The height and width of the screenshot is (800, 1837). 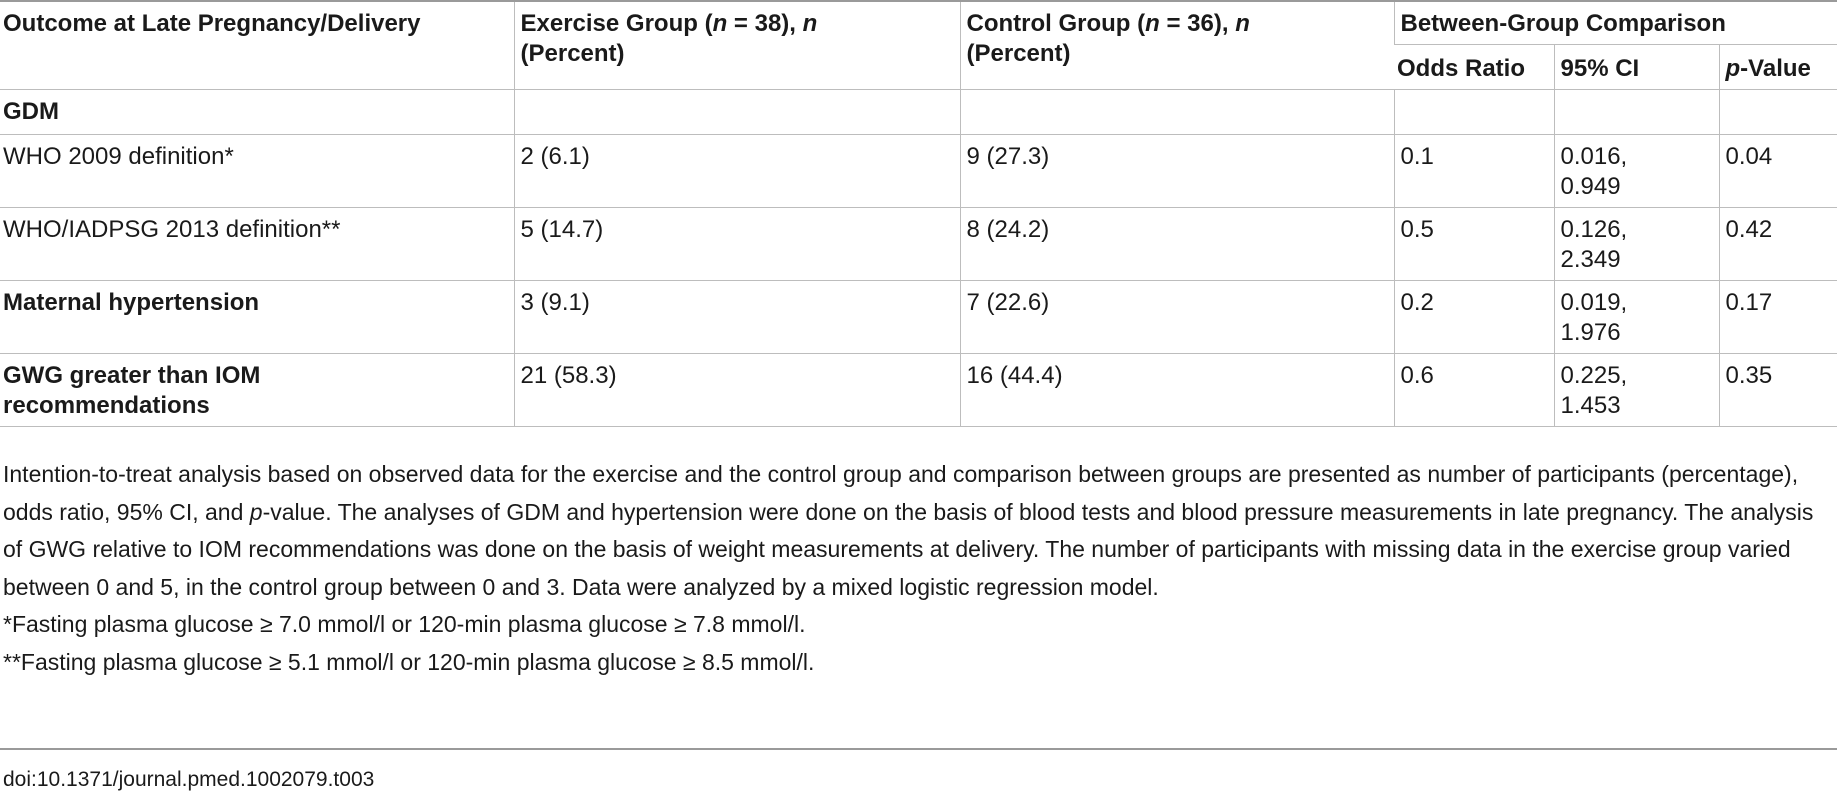 I want to click on ci-cell: 0.225, 1.453, so click(x=1636, y=390).